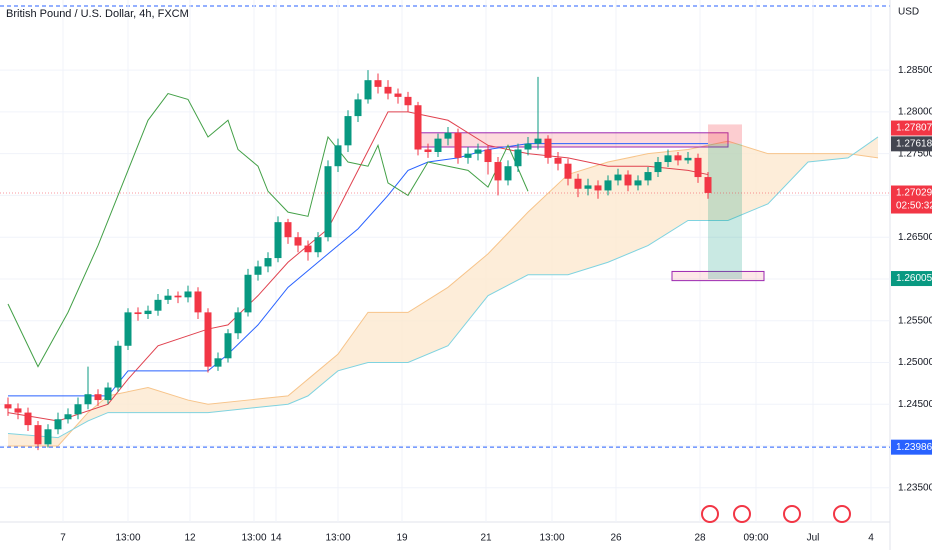  Describe the element at coordinates (276, 538) in the screenshot. I see `x-tick-label: 14` at that location.